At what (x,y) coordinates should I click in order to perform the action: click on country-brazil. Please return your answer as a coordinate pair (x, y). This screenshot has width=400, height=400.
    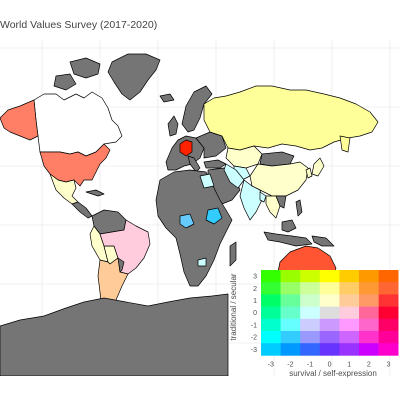
    Looking at the image, I should click on (125, 247).